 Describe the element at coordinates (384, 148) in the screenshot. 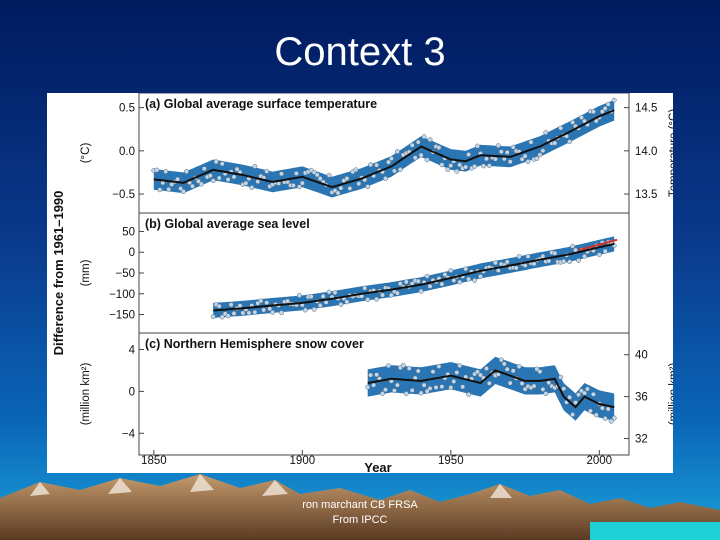

I see `uncertainty-band` at that location.